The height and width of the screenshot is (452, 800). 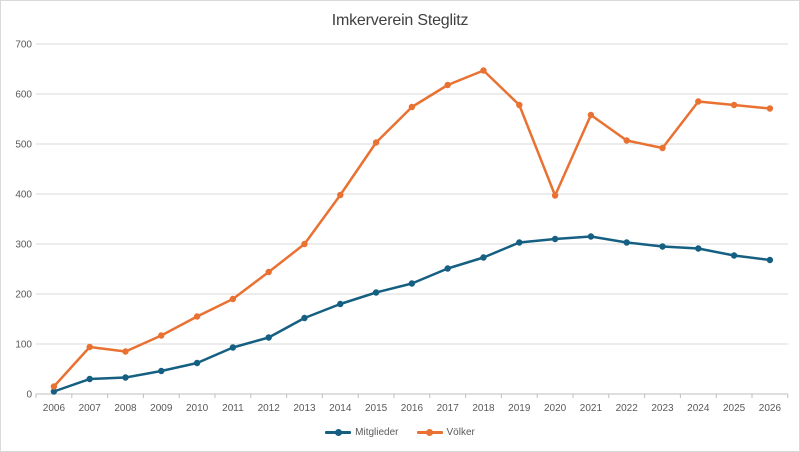 I want to click on x-tick-label: 2013, so click(x=304, y=408).